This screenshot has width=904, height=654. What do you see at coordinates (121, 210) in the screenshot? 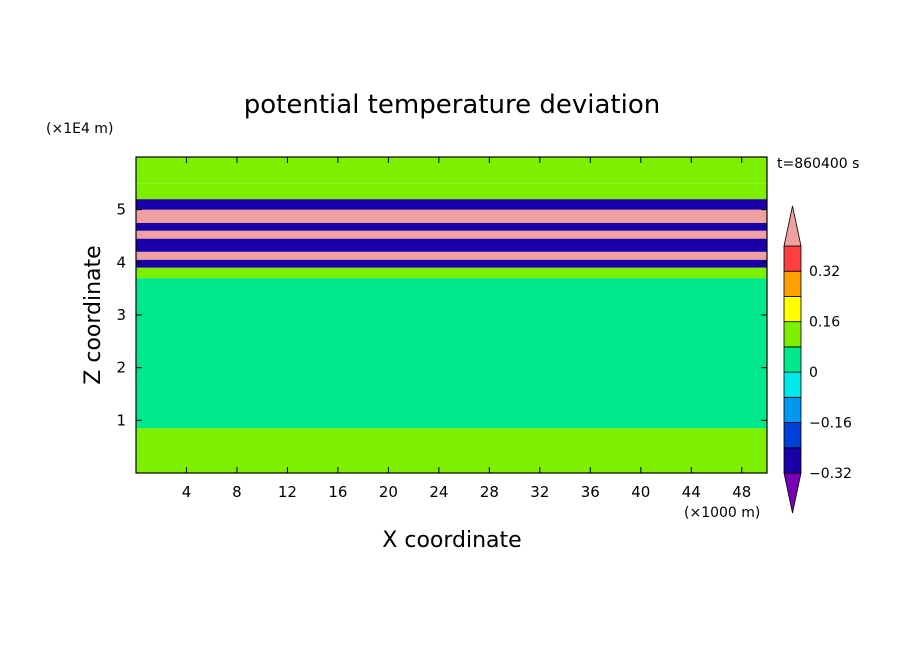
I see `y-tick-label: 5` at bounding box center [121, 210].